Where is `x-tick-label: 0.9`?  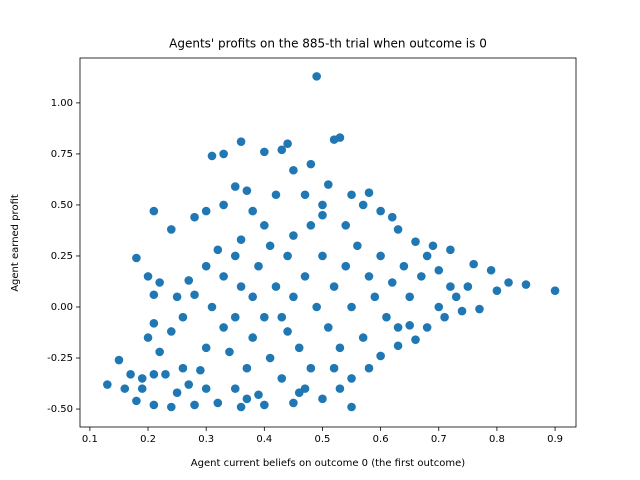 x-tick-label: 0.9 is located at coordinates (555, 439).